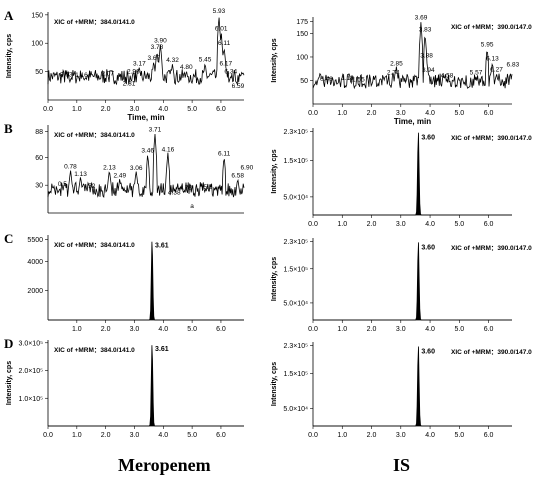 The width and height of the screenshot is (550, 480). Describe the element at coordinates (155, 129) in the screenshot. I see `peak-label: 3.71` at that location.